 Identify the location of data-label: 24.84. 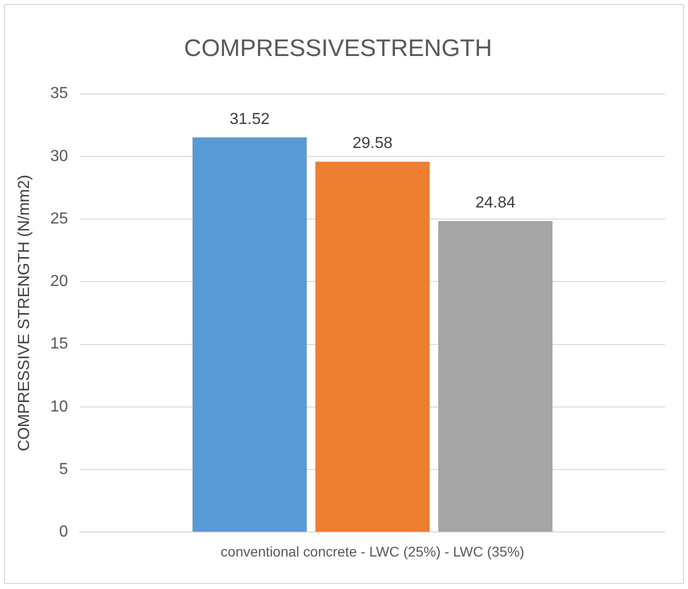
(495, 203).